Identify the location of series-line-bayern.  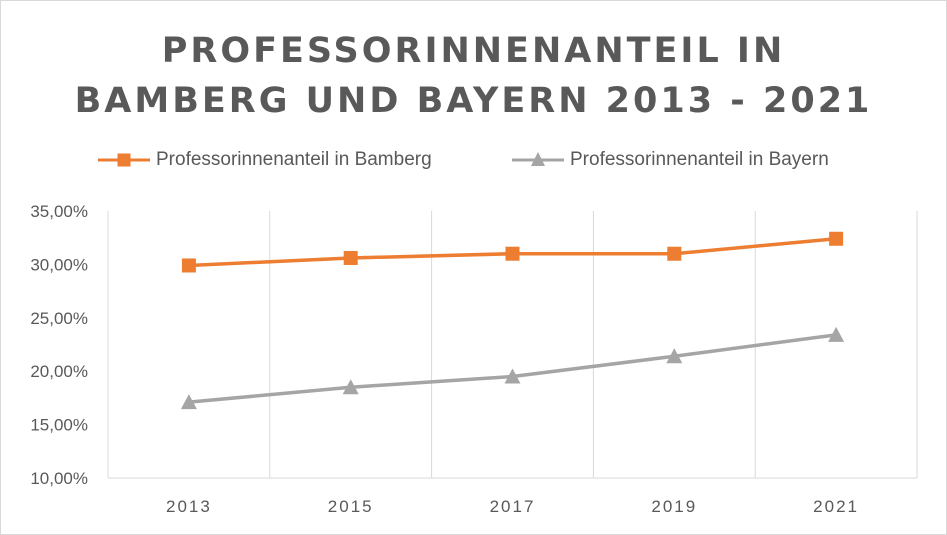
(512, 368).